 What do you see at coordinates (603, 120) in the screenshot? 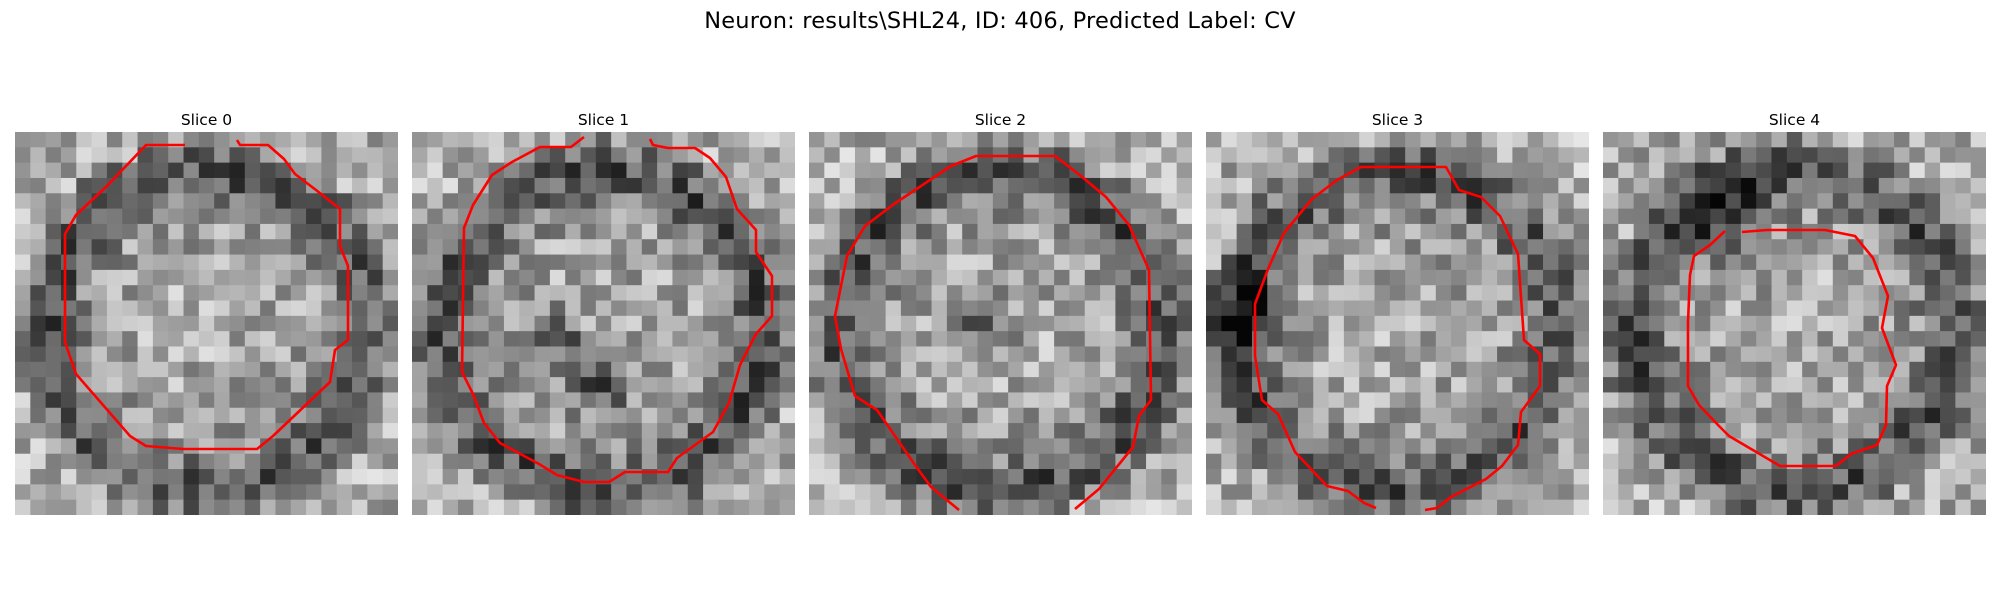
I see `slice-title: Slice 1` at bounding box center [603, 120].